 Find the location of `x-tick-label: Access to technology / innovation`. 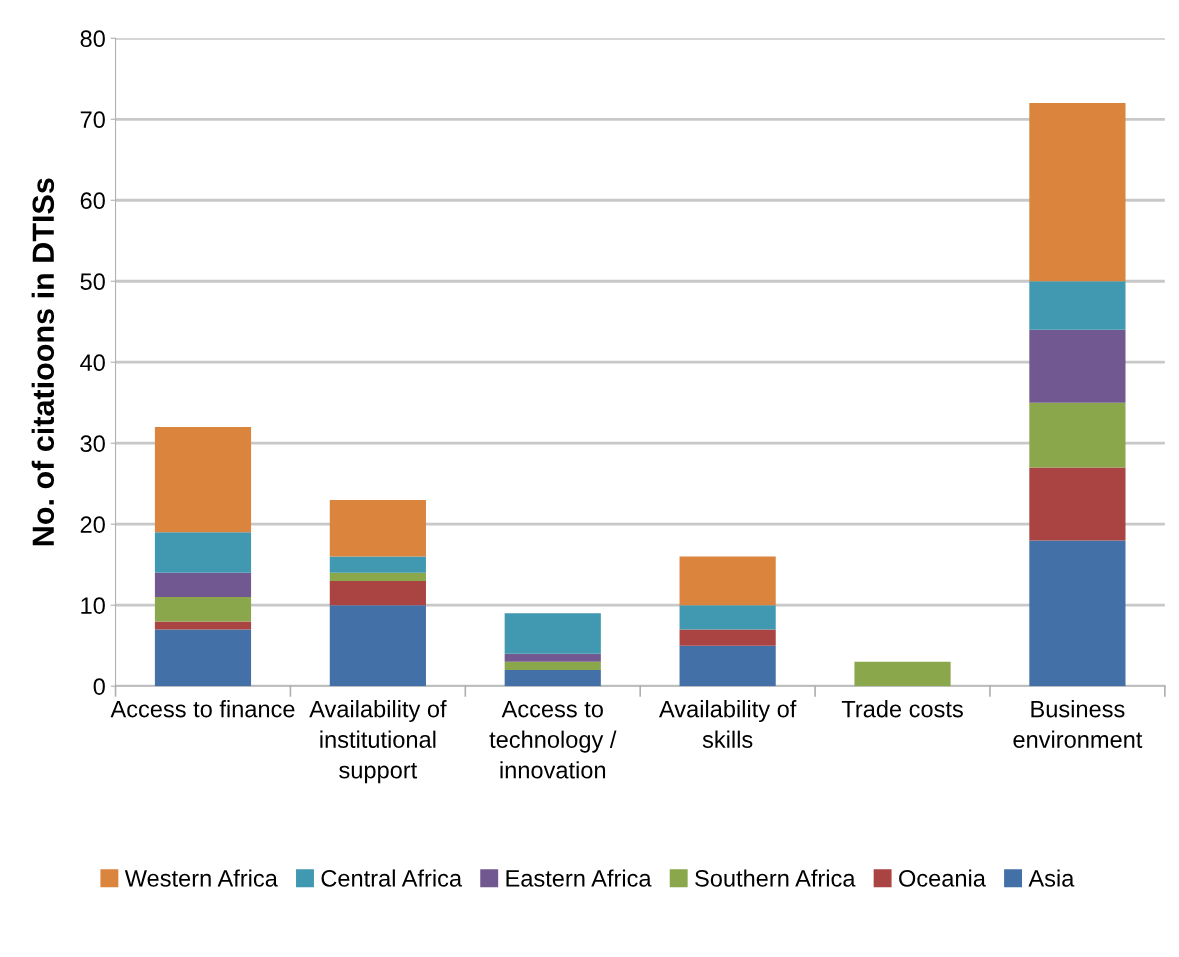

x-tick-label: Access to technology / innovation is located at coordinates (553, 739).